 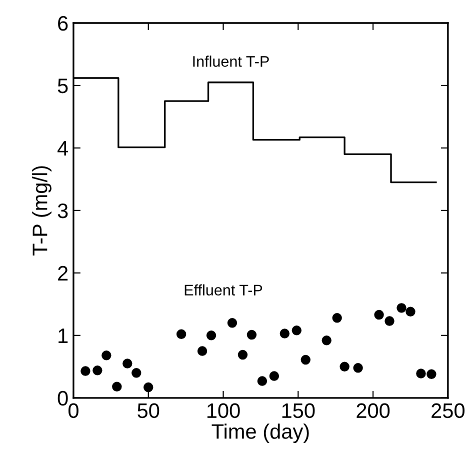 What do you see at coordinates (63, 335) in the screenshot?
I see `y-tick-label: 1` at bounding box center [63, 335].